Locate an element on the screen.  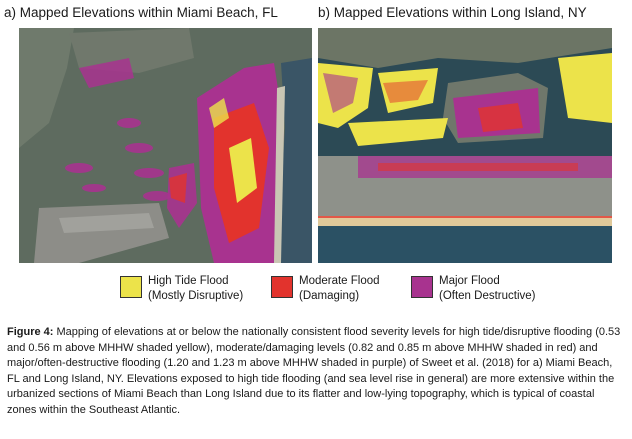
high-tide-sublabel: (Mostly Disruptive) is located at coordinates (196, 296).